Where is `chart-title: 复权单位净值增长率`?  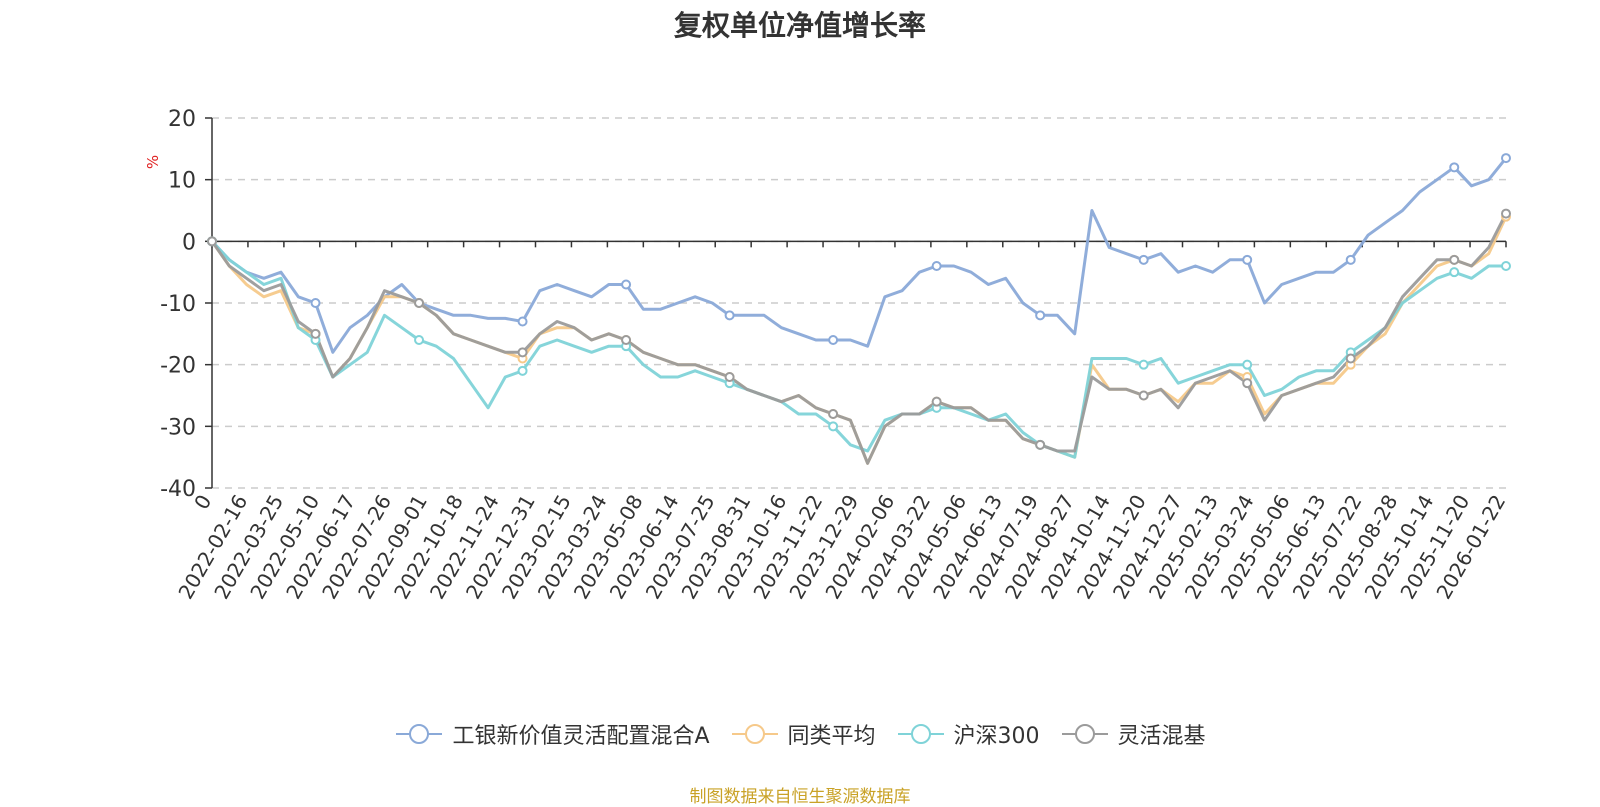
chart-title: 复权单位净值增长率 is located at coordinates (799, 25).